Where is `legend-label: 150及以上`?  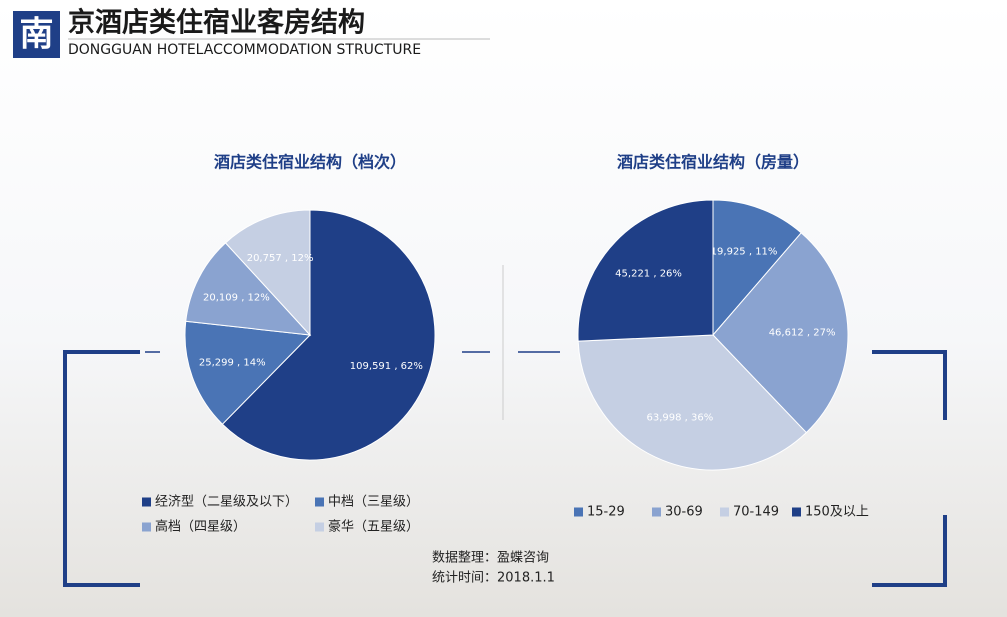 legend-label: 150及以上 is located at coordinates (837, 512).